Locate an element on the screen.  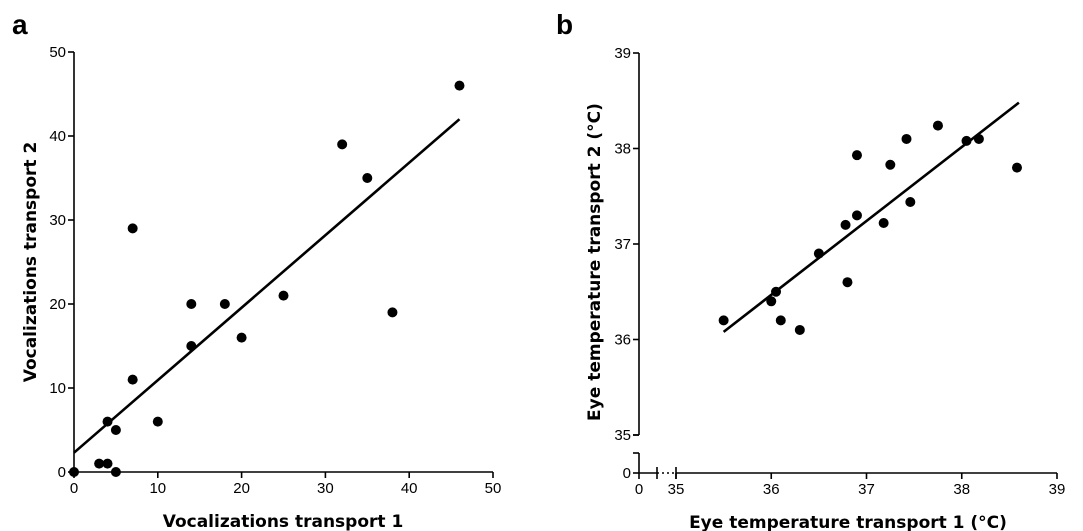
panel-b-x-tick-label: 36 is located at coordinates (771, 489).